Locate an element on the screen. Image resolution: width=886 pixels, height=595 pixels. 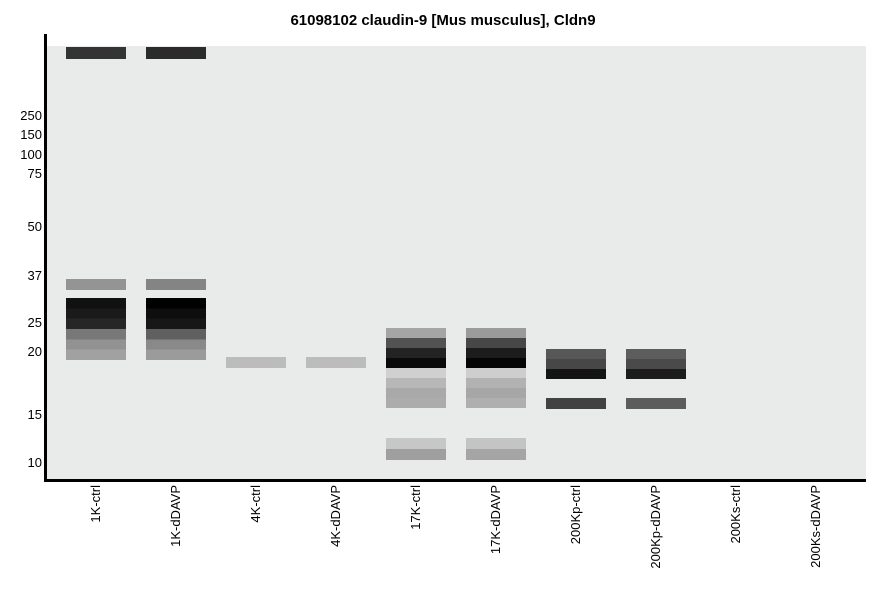
y-axis-tick-label: 75 is located at coordinates (34, 173).